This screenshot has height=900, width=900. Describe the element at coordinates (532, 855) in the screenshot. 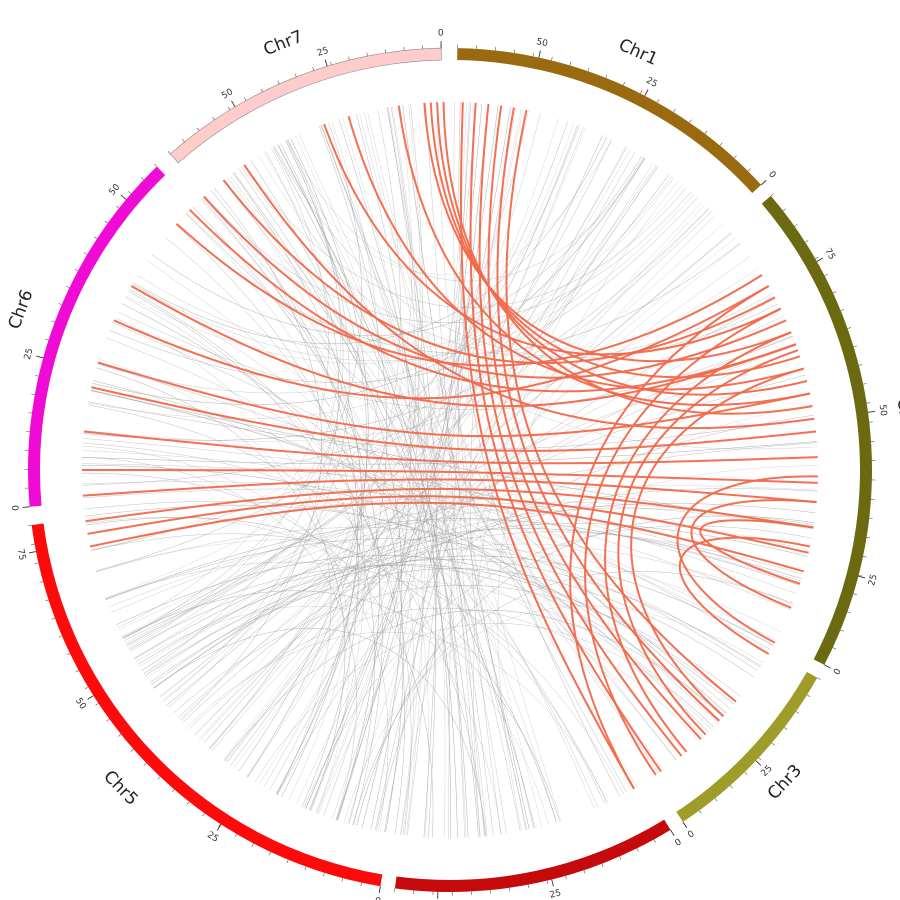

I see `chr4-band` at that location.